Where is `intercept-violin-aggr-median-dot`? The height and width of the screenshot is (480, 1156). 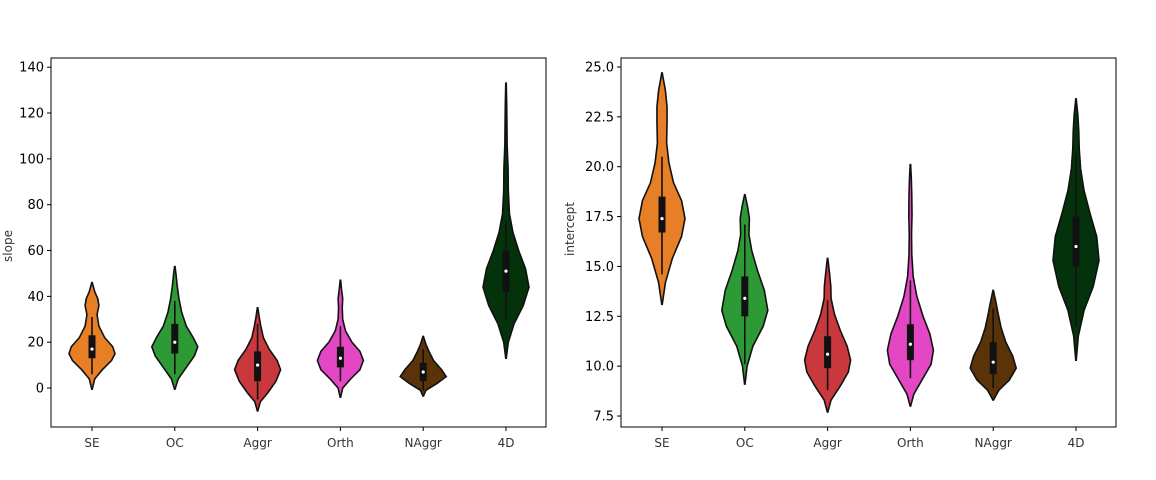
intercept-violin-aggr-median-dot is located at coordinates (828, 354).